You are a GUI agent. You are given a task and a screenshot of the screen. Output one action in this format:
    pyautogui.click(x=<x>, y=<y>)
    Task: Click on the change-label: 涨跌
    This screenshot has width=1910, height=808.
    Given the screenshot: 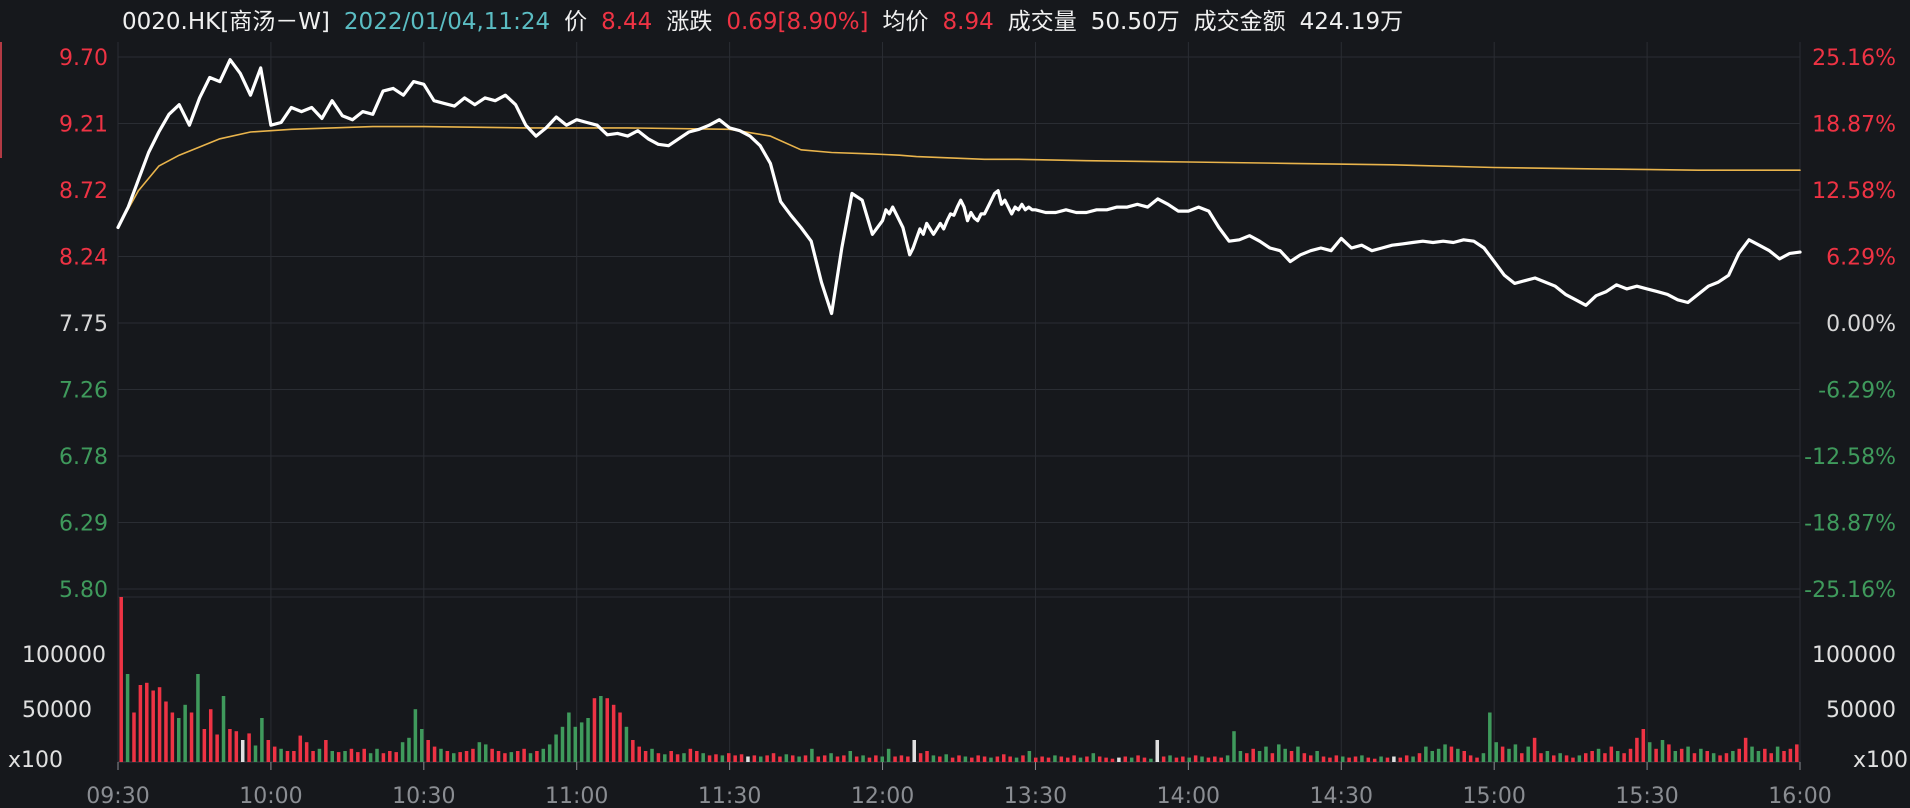 What is the action you would take?
    pyautogui.click(x=689, y=22)
    